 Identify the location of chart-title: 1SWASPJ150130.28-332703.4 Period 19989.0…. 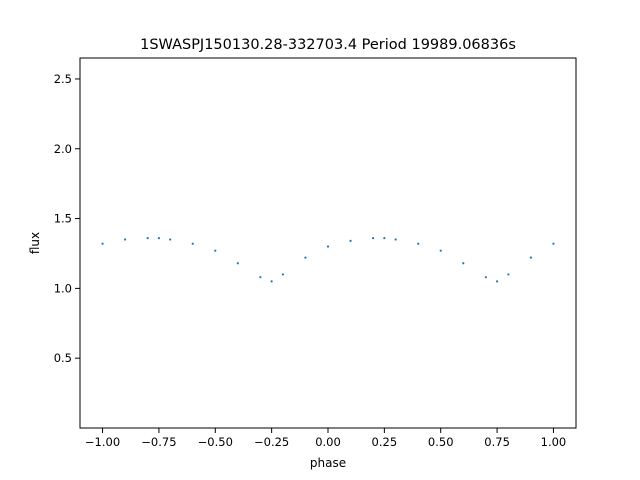
(328, 45).